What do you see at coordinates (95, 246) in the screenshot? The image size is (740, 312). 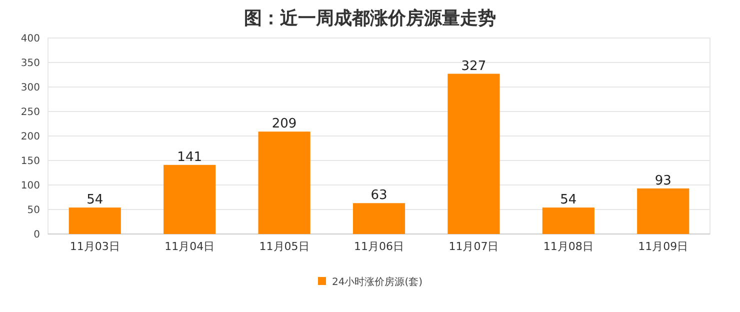 I see `x-tick-label: 11月03日` at bounding box center [95, 246].